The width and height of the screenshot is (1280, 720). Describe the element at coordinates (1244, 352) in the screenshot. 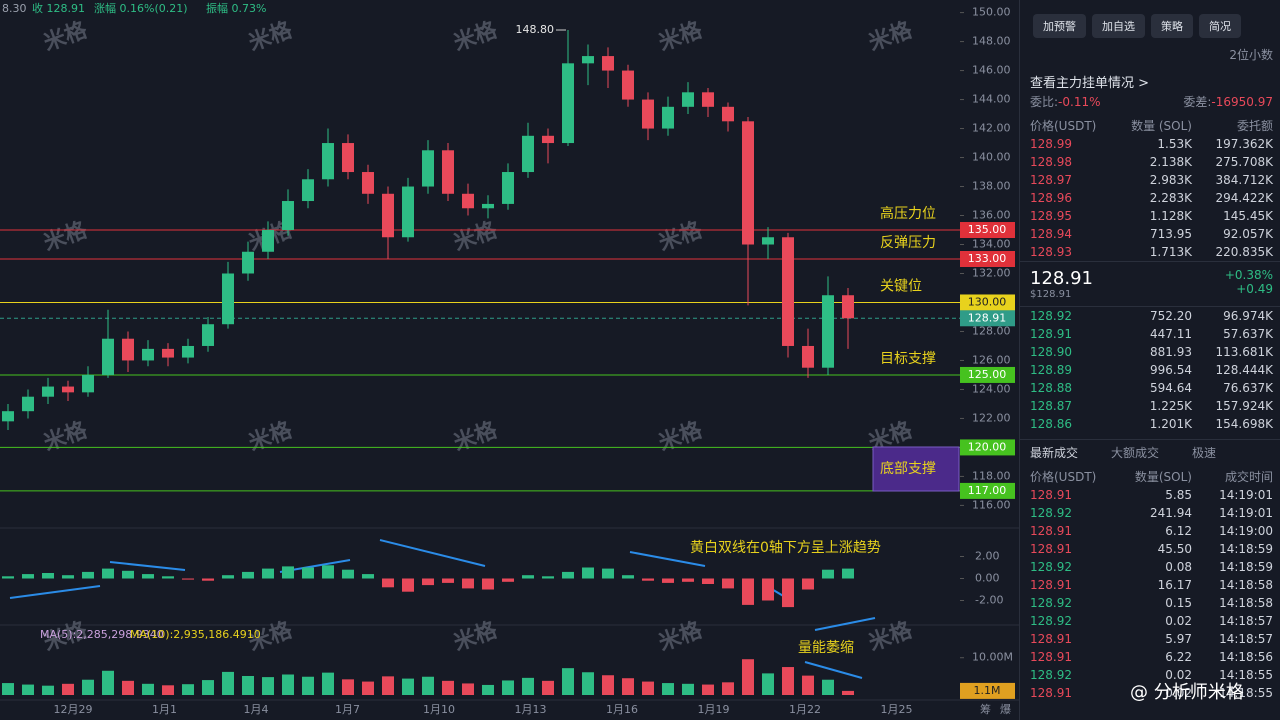

I see `cell: 113.681K` at that location.